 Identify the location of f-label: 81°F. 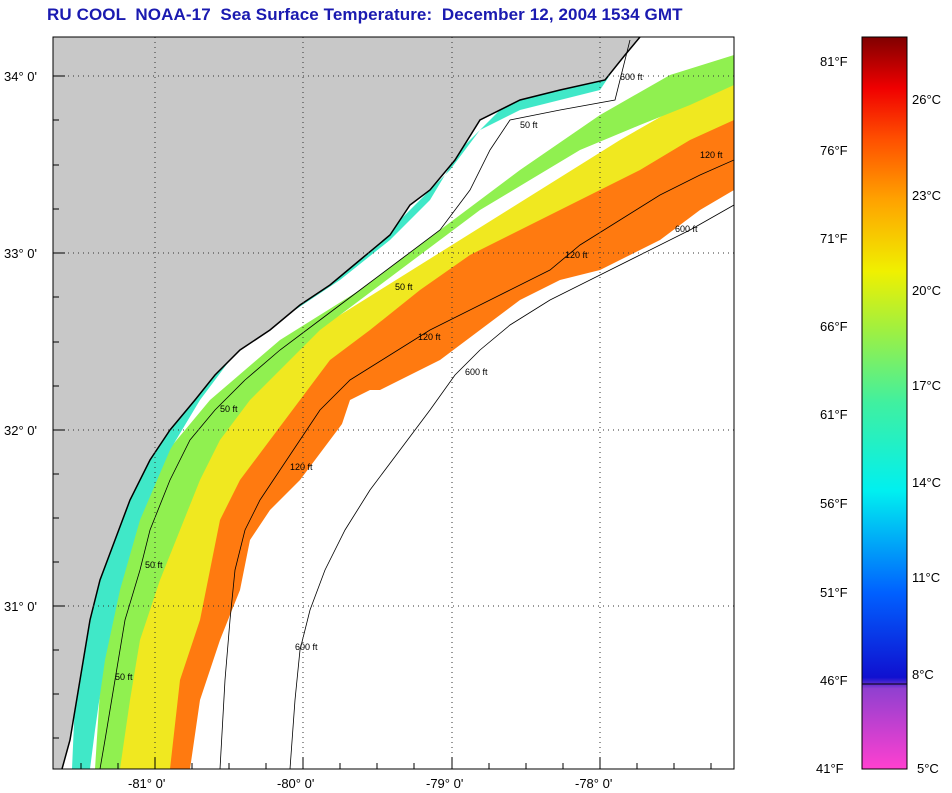
(834, 61).